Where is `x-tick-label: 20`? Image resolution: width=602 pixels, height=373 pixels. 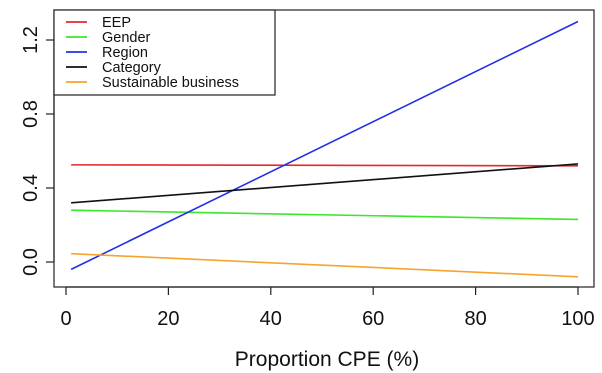 x-tick-label: 20 is located at coordinates (168, 319).